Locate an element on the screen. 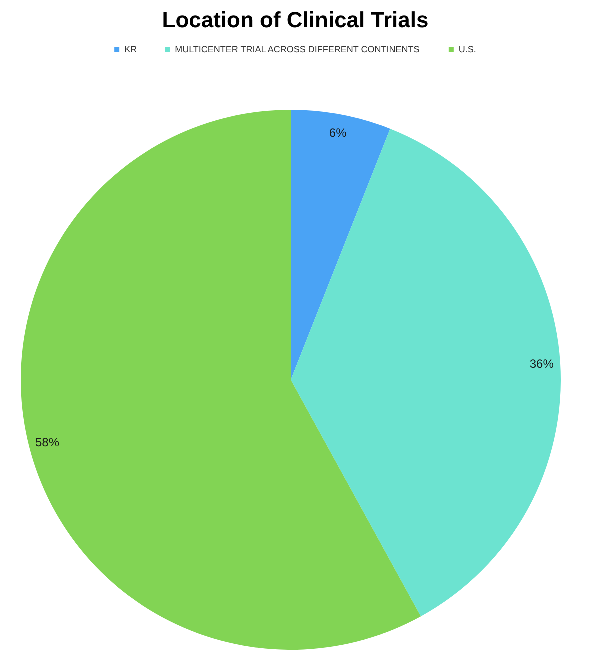  legend-label: KR is located at coordinates (131, 49).